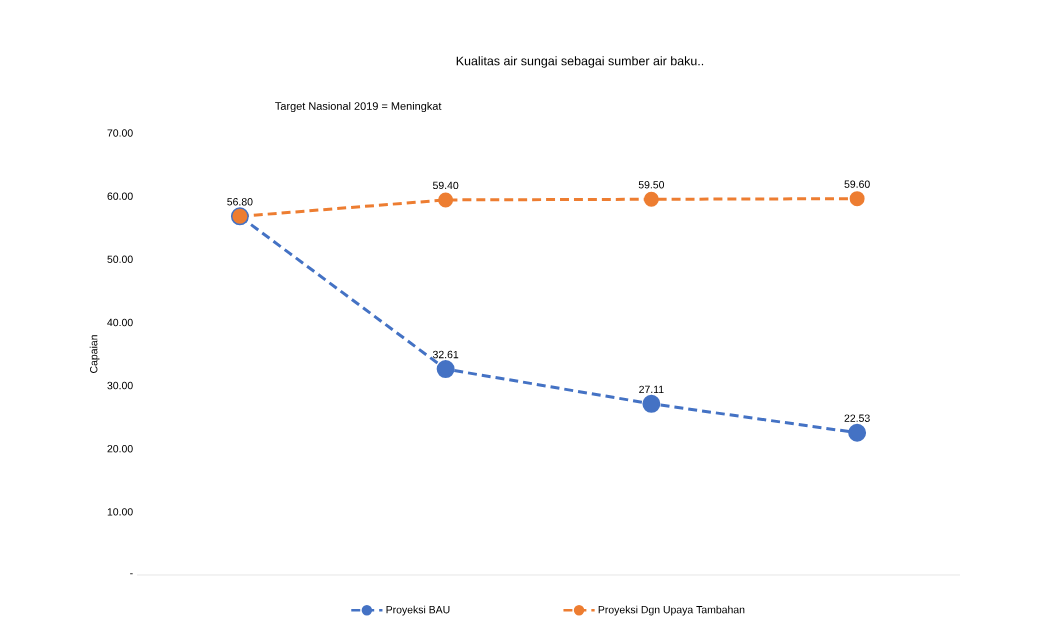 Image resolution: width=1038 pixels, height=634 pixels. What do you see at coordinates (358, 107) in the screenshot?
I see `text: Target Nasional 2019 = Meningkat` at bounding box center [358, 107].